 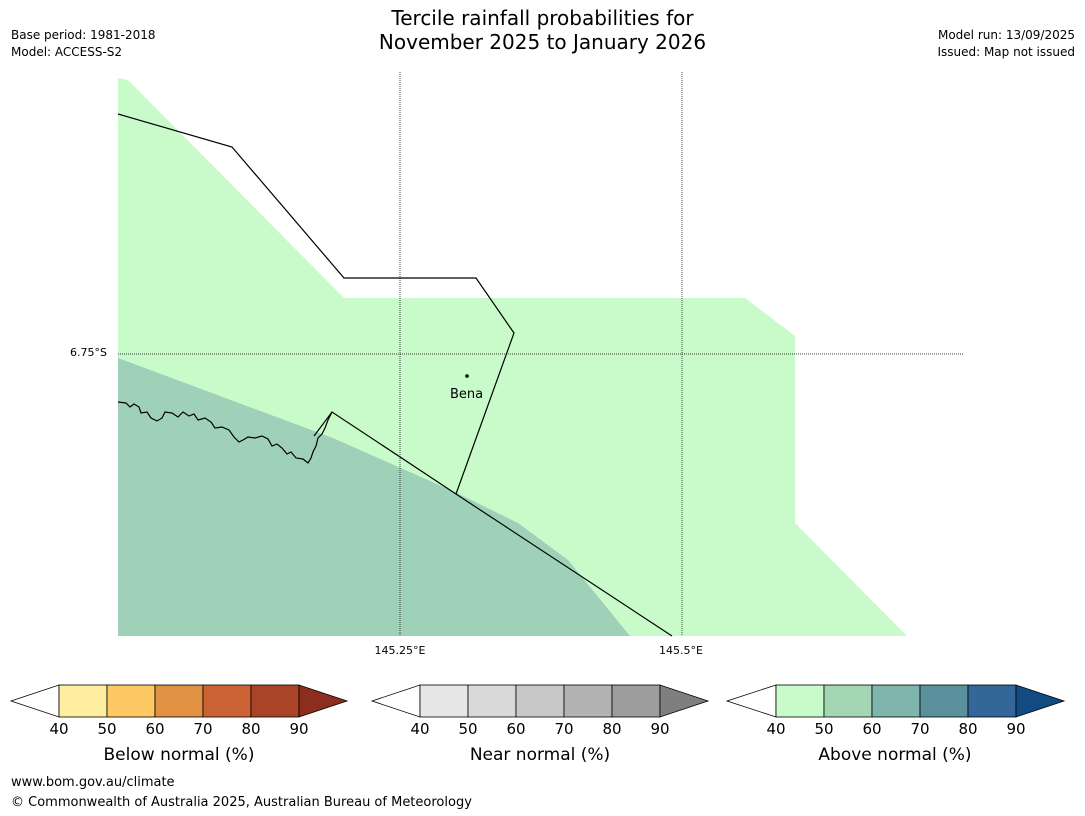 I want to click on issued-text: Issued: Map not issued, so click(x=1006, y=52).